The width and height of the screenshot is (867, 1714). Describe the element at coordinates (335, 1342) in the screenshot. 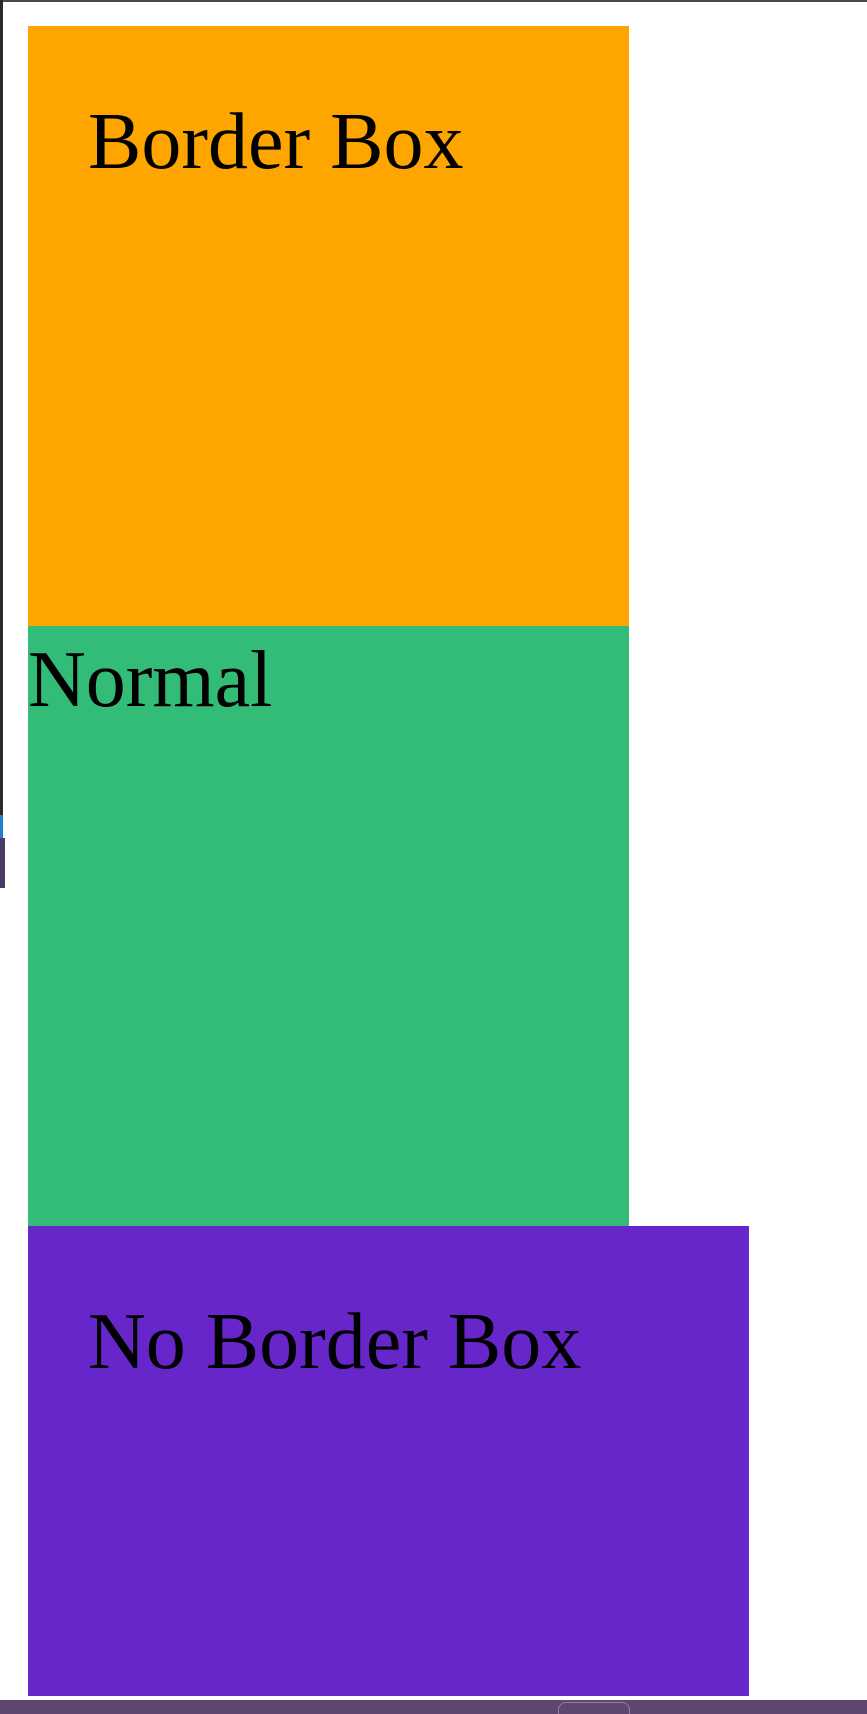

I see `no-border-box-label: No Border Box` at that location.